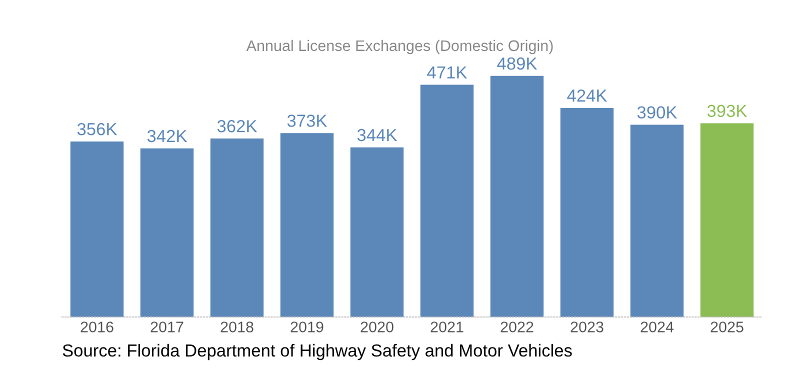 This screenshot has height=381, width=800. Describe the element at coordinates (317, 352) in the screenshot. I see `source-note: Source: Florida Department of Highway Safety and Motor Vehicles` at that location.